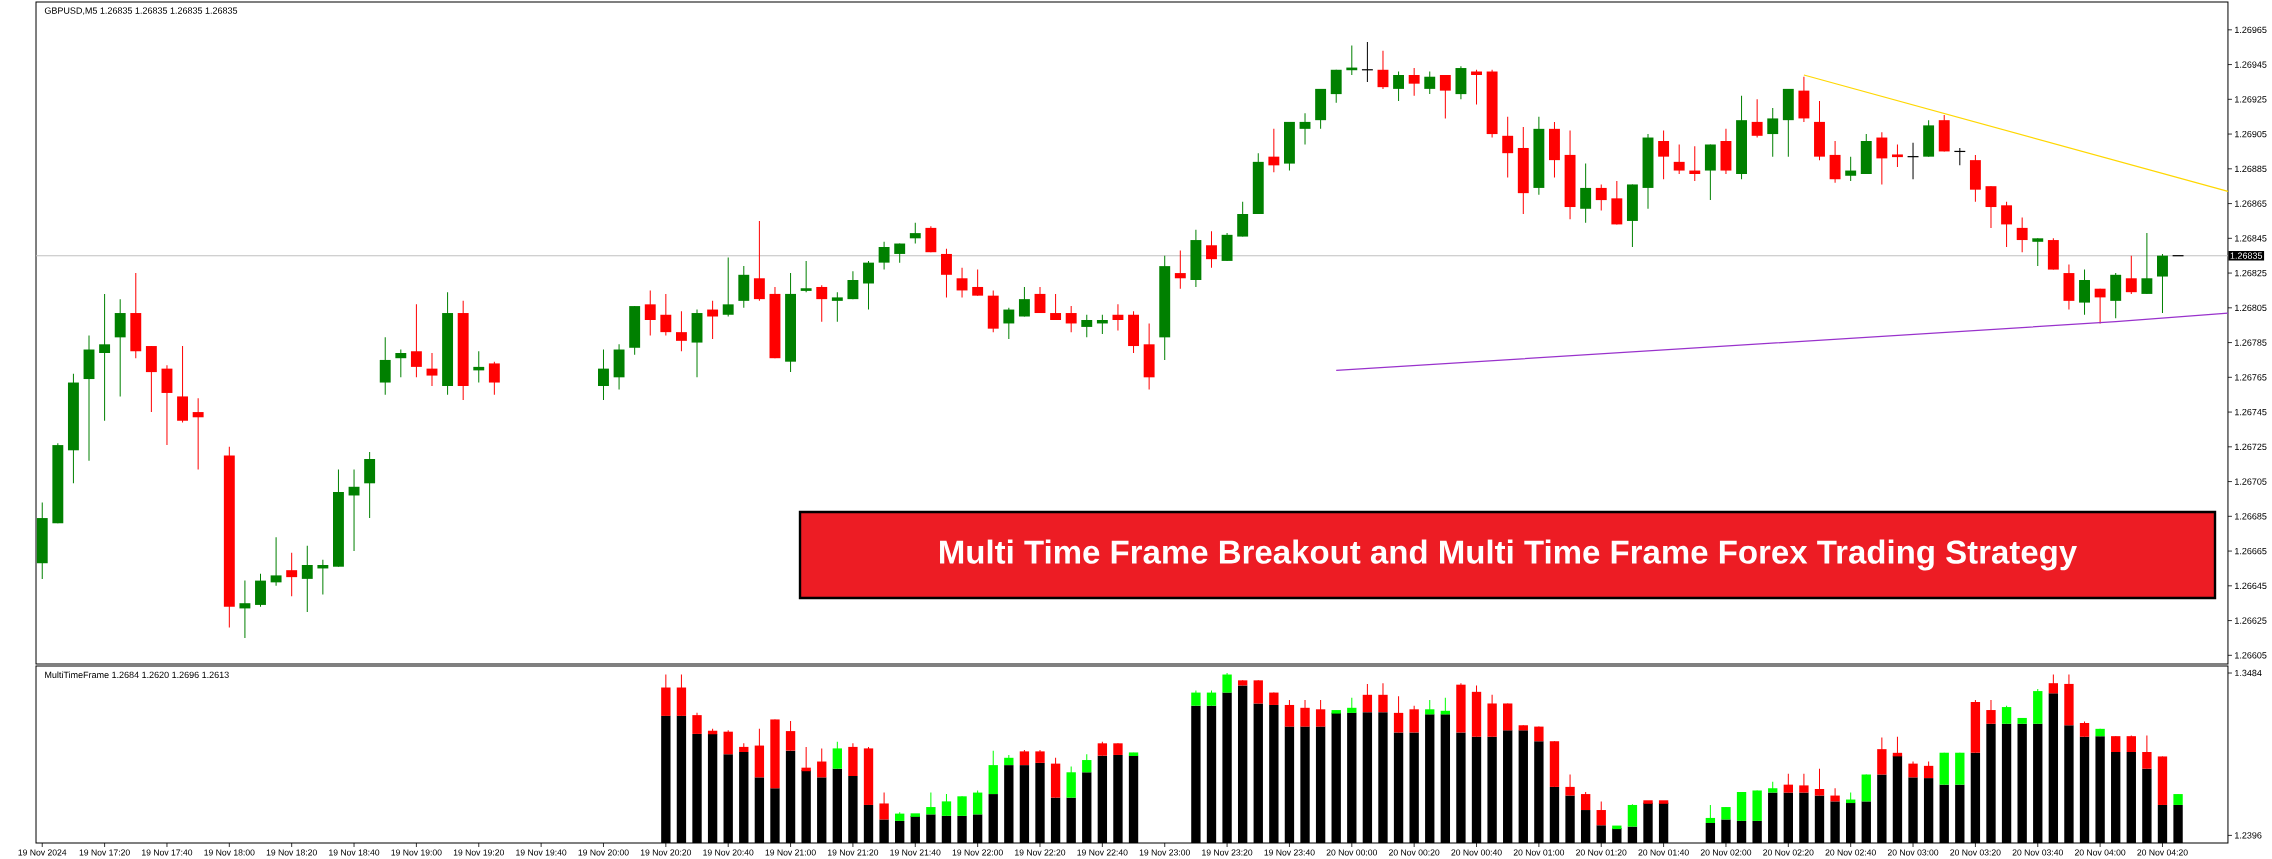 This screenshot has width=2272, height=859. Describe the element at coordinates (2251, 447) in the screenshot. I see `y-tick-label: 1.26725` at that location.